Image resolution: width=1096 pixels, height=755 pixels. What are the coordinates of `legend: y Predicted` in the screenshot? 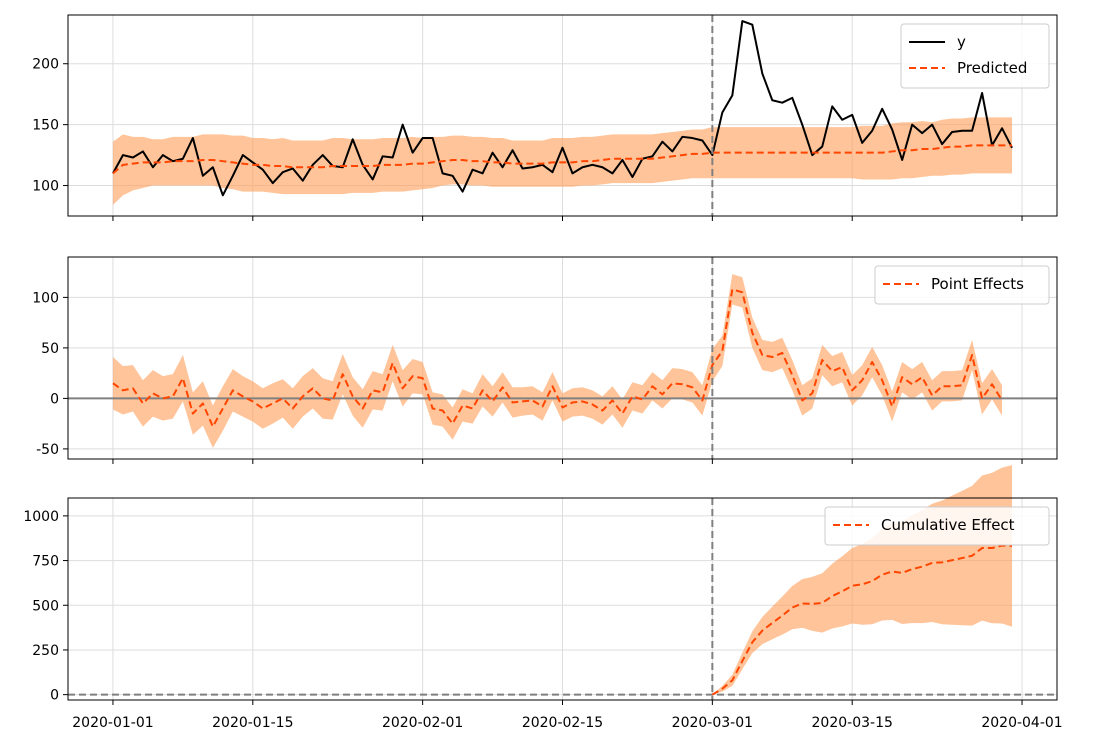 It's located at (975, 56).